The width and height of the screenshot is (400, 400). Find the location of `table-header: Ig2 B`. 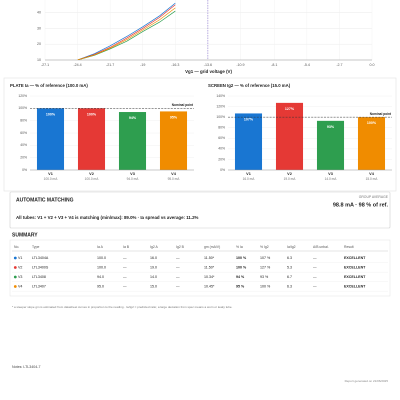

table-header: Ig2 B is located at coordinates (180, 247).